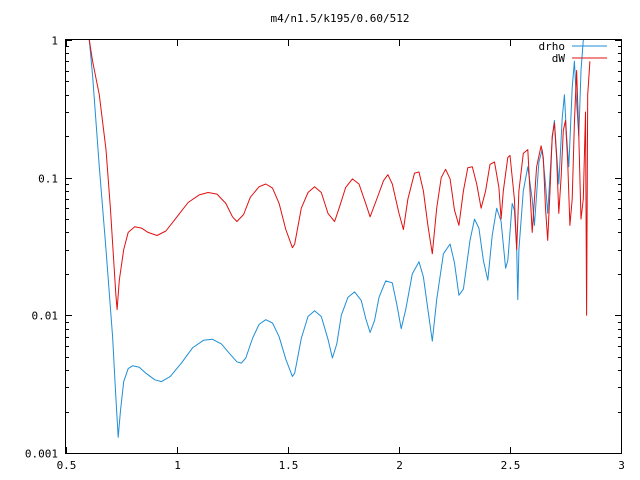  Describe the element at coordinates (399, 465) in the screenshot. I see `x-tick-label: 2` at that location.